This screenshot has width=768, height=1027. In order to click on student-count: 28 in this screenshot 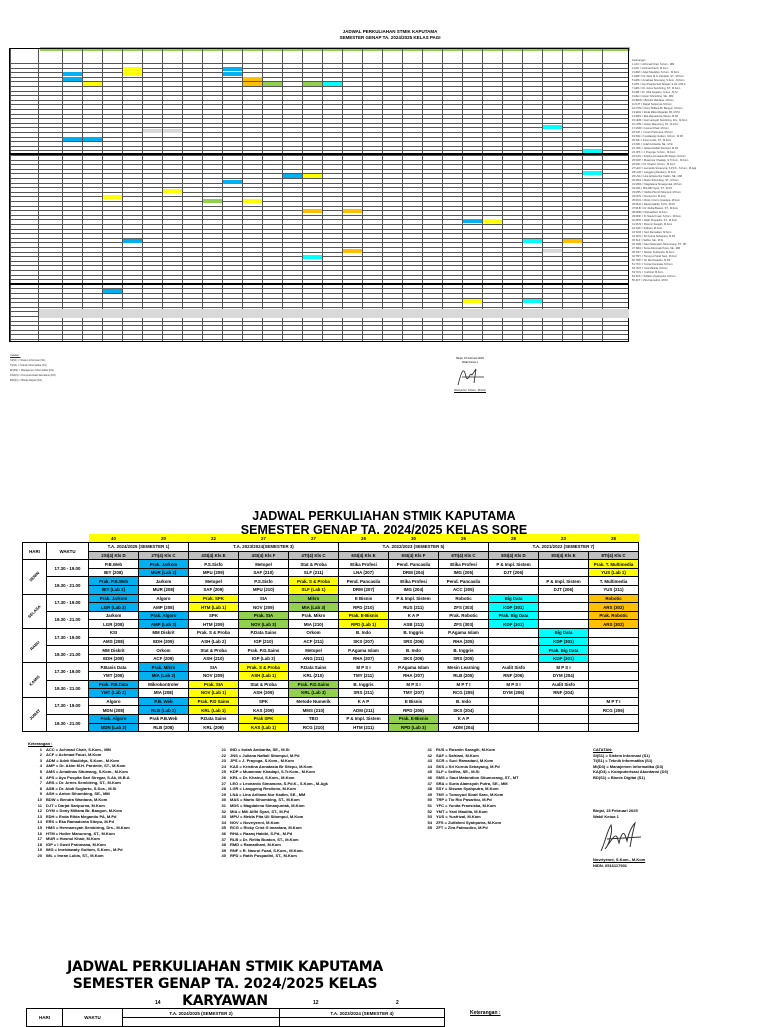, I will do `click(513, 538)`.